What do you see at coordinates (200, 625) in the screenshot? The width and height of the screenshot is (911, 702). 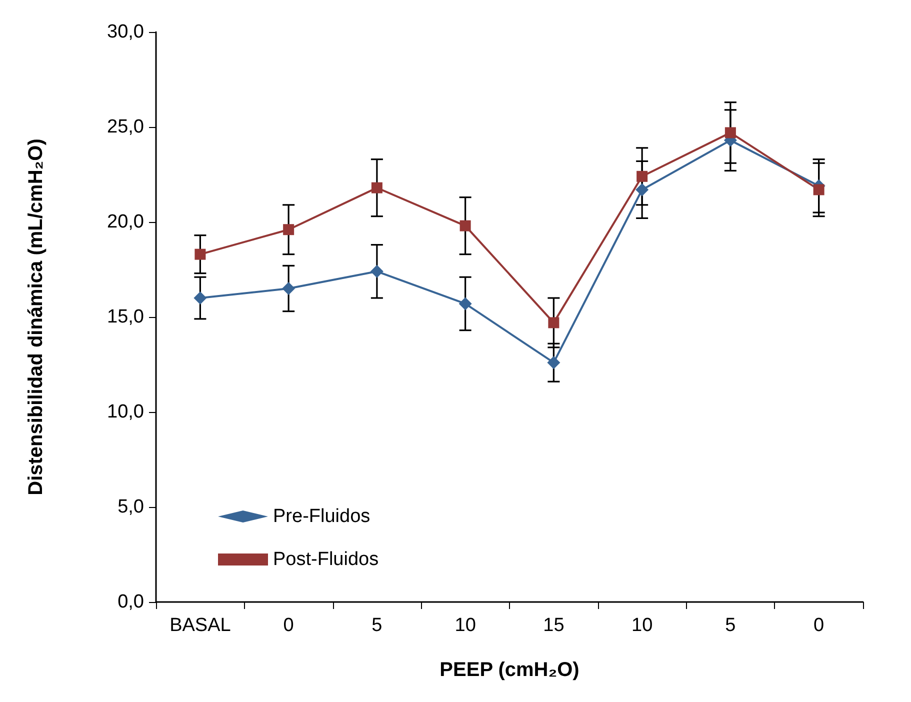 I see `x-tick-label: BASAL` at bounding box center [200, 625].